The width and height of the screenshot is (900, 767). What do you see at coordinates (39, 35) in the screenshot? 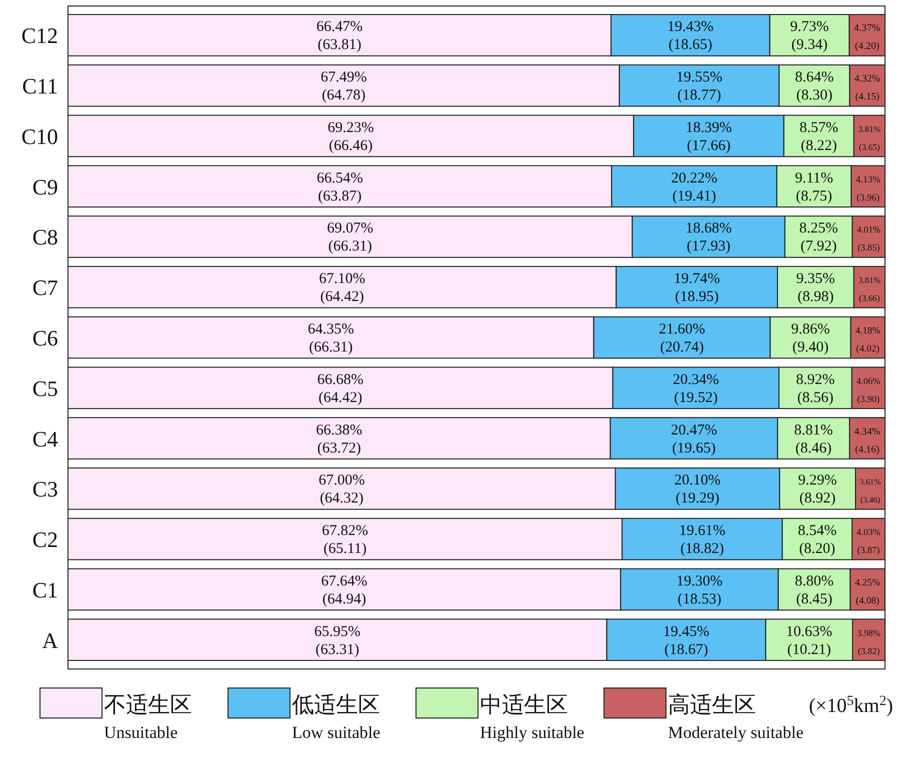
I see `y-tick-label: C12` at bounding box center [39, 35].